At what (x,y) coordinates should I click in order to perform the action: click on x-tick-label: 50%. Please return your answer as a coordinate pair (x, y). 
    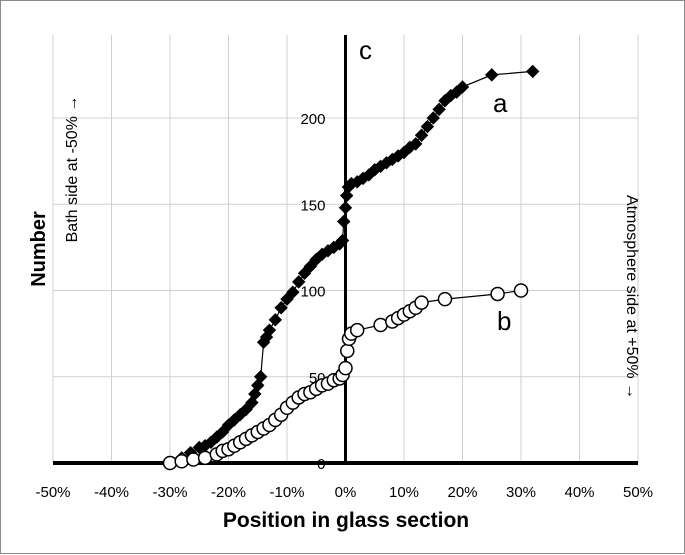
    Looking at the image, I should click on (638, 492).